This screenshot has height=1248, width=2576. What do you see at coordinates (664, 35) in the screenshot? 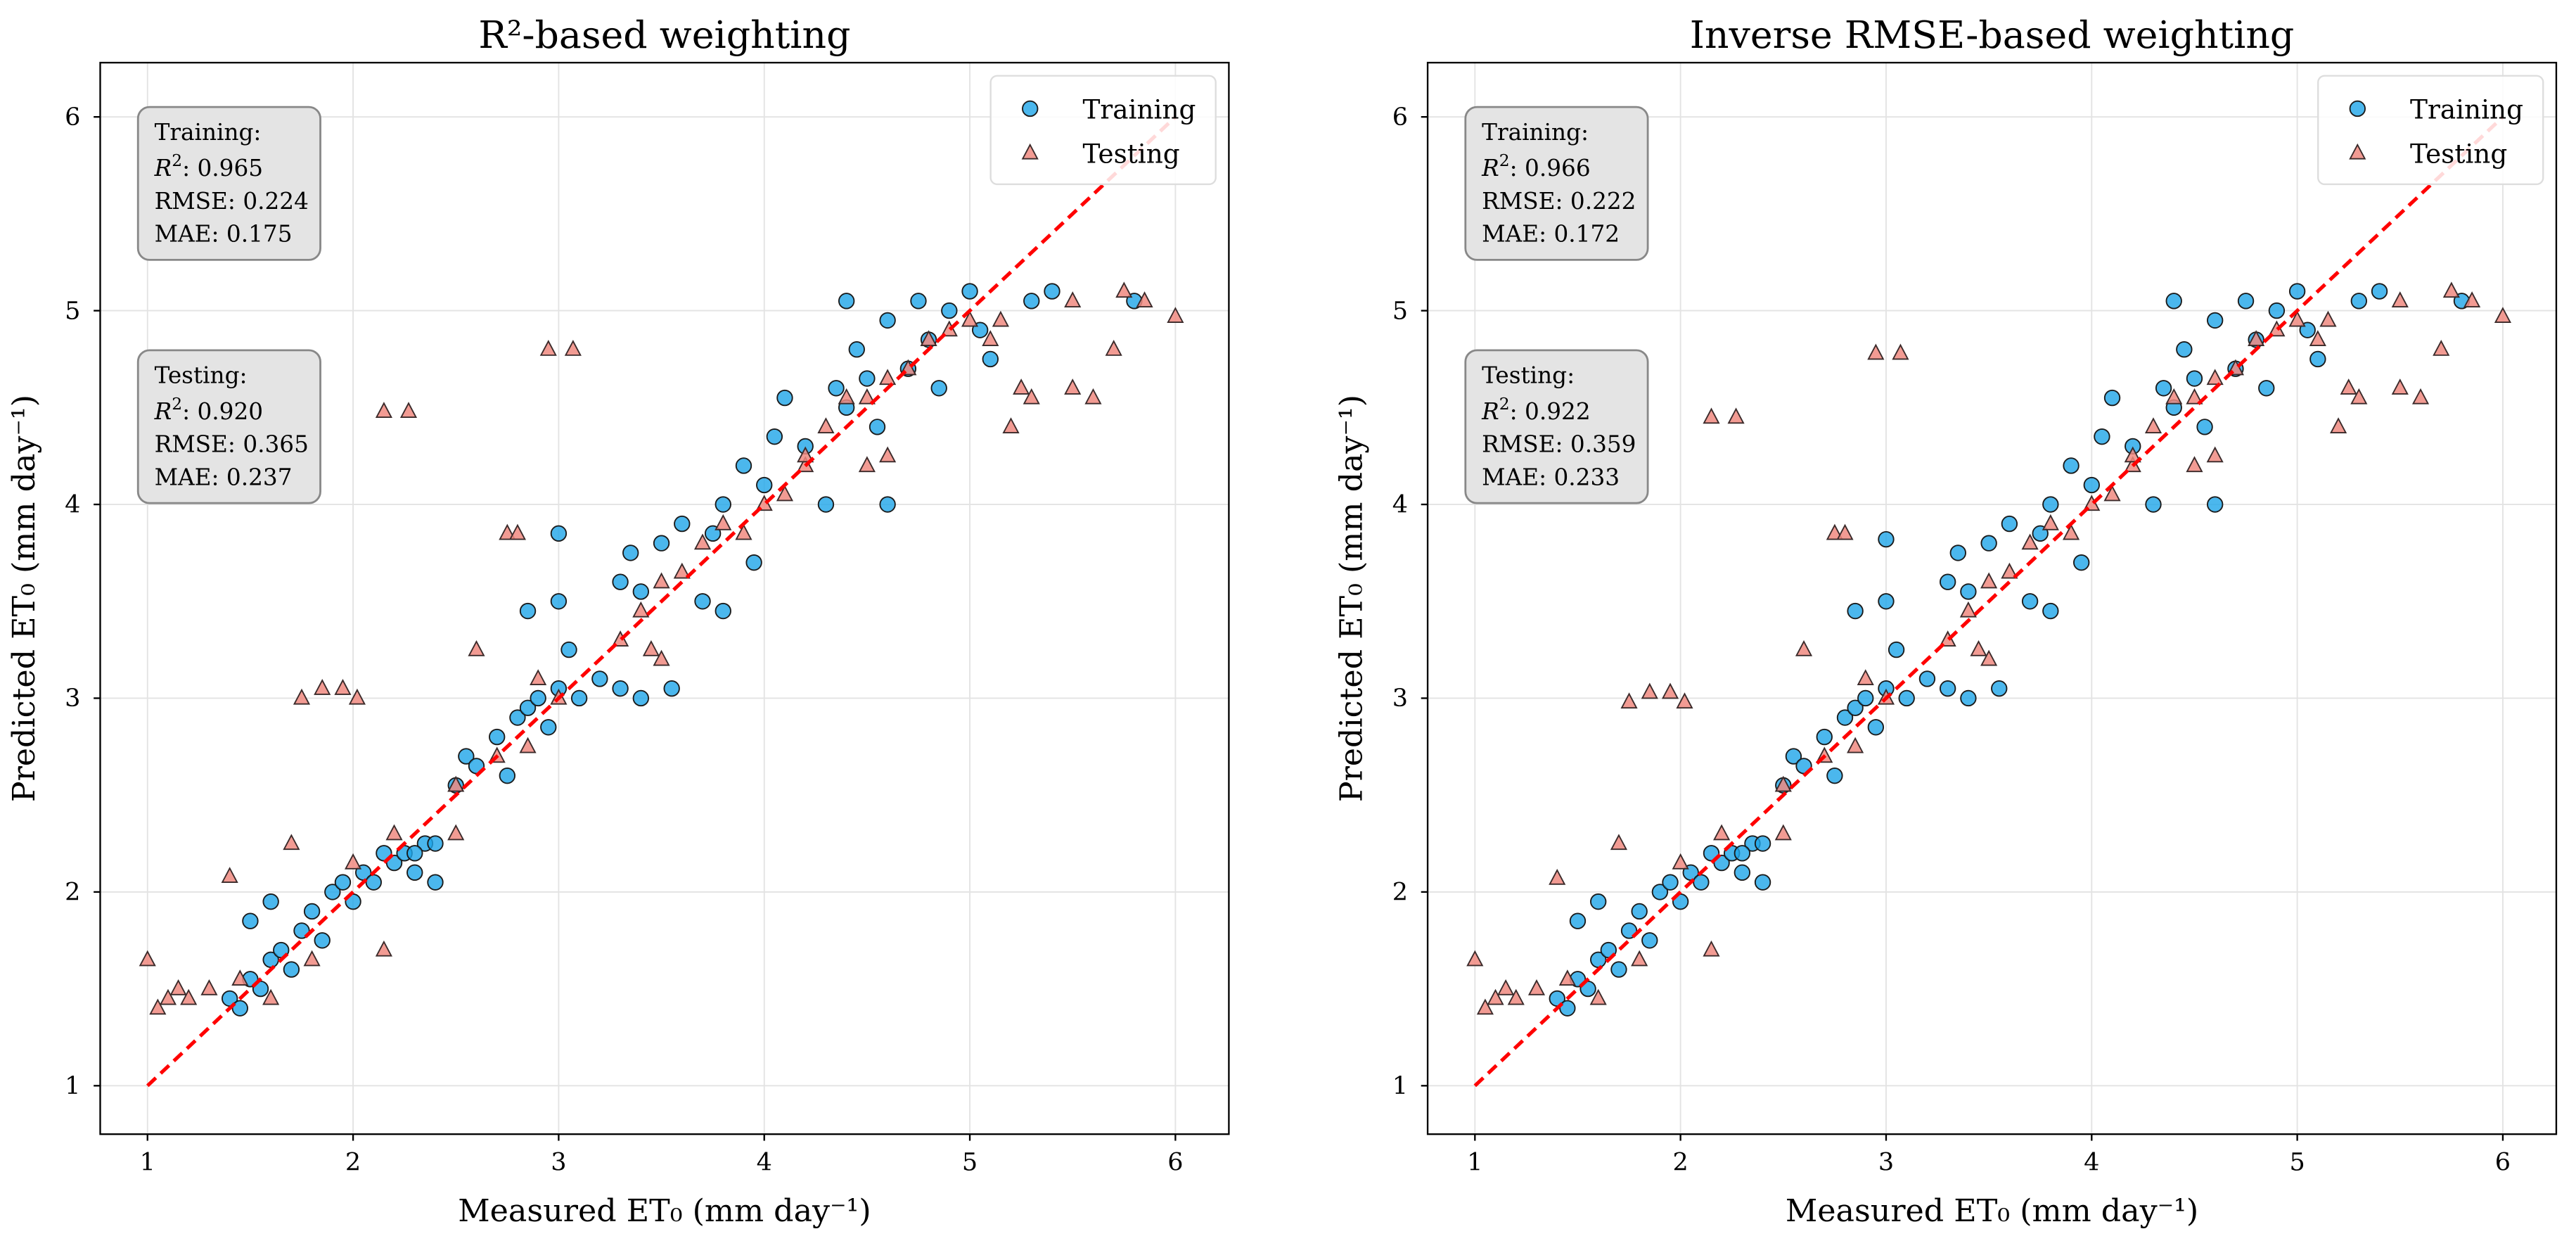
I see `chart-title: R²-based weighting` at bounding box center [664, 35].